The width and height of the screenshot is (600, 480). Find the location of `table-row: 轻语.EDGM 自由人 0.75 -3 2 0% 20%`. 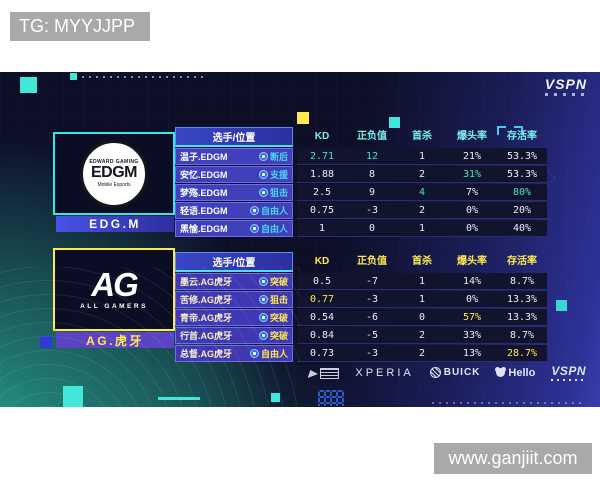

table-row: 轻语.EDGM 自由人 0.75 -3 2 0% 20% is located at coordinates (361, 210).